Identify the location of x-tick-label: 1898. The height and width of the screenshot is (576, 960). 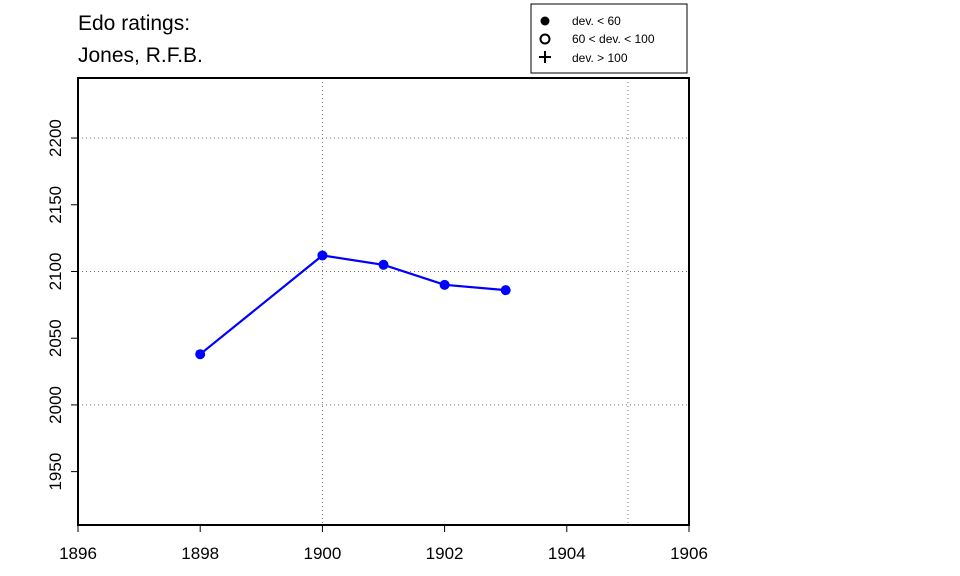
(200, 553).